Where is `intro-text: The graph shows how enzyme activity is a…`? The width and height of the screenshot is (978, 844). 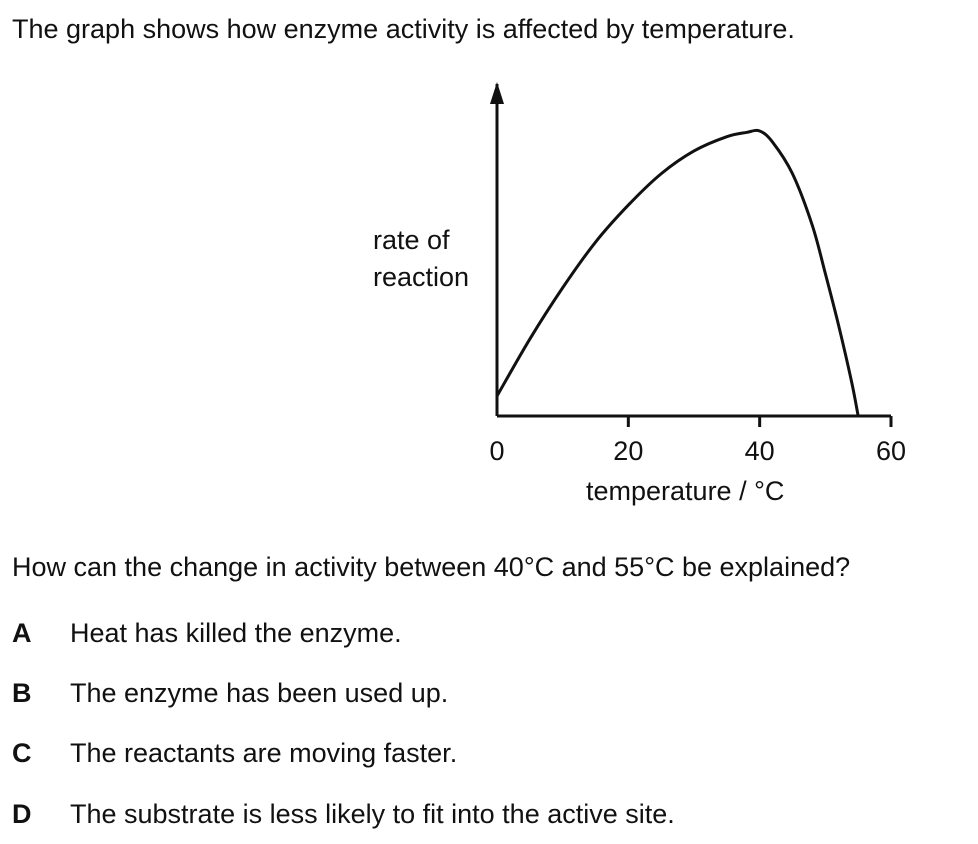 intro-text: The graph shows how enzyme activity is a… is located at coordinates (403, 29).